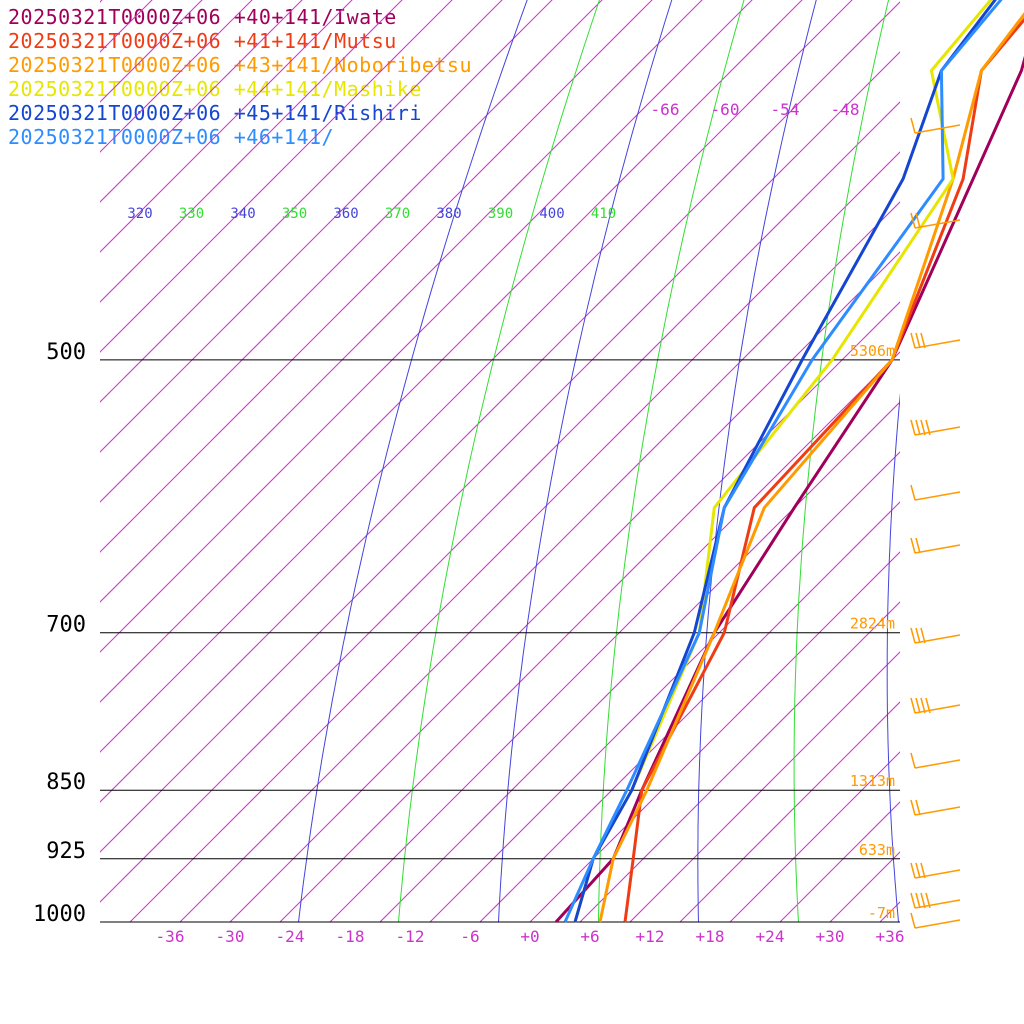 This screenshot has width=1024, height=1024. I want to click on theta-label: 380, so click(448, 214).